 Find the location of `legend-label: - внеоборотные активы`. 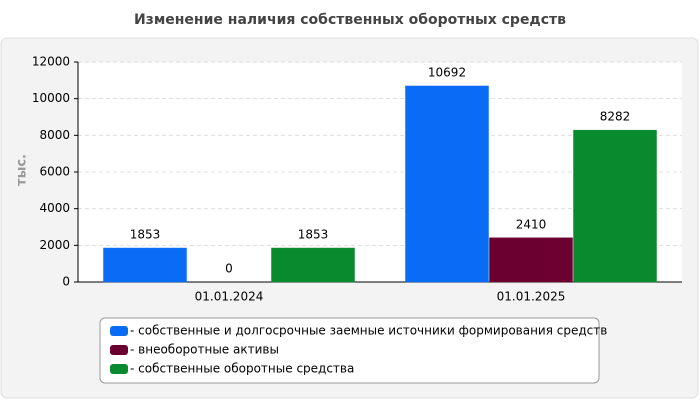

legend-label: - внеоборотные активы is located at coordinates (204, 350).